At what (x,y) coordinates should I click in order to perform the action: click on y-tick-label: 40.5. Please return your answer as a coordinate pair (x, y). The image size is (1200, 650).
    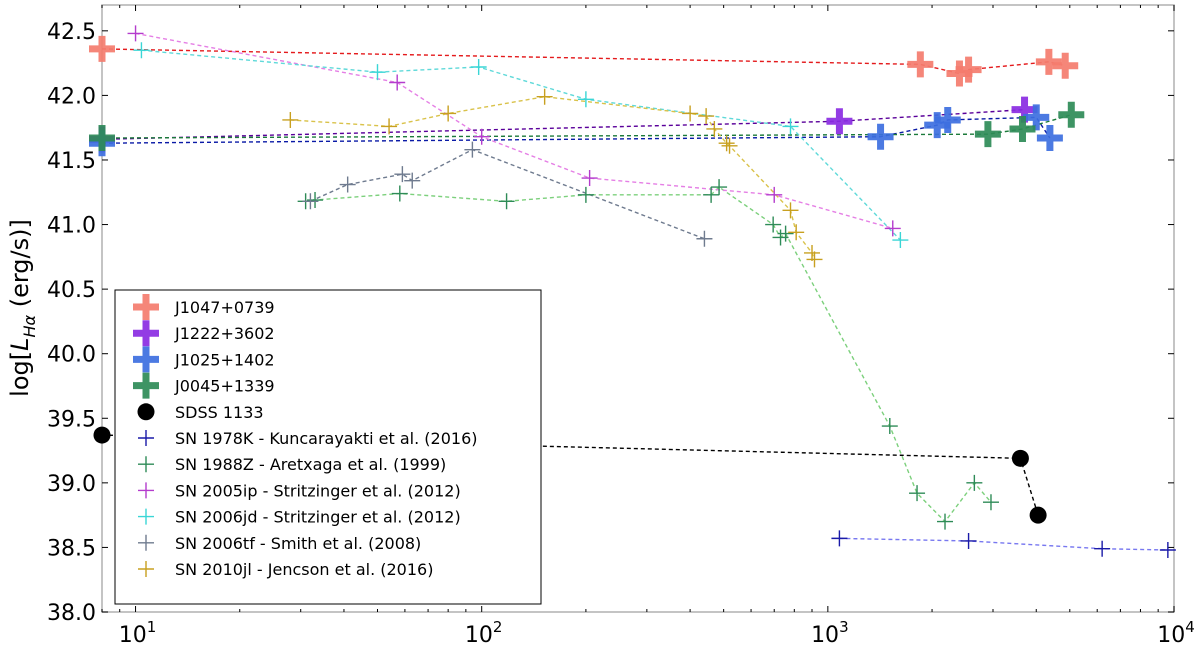
    Looking at the image, I should click on (71, 290).